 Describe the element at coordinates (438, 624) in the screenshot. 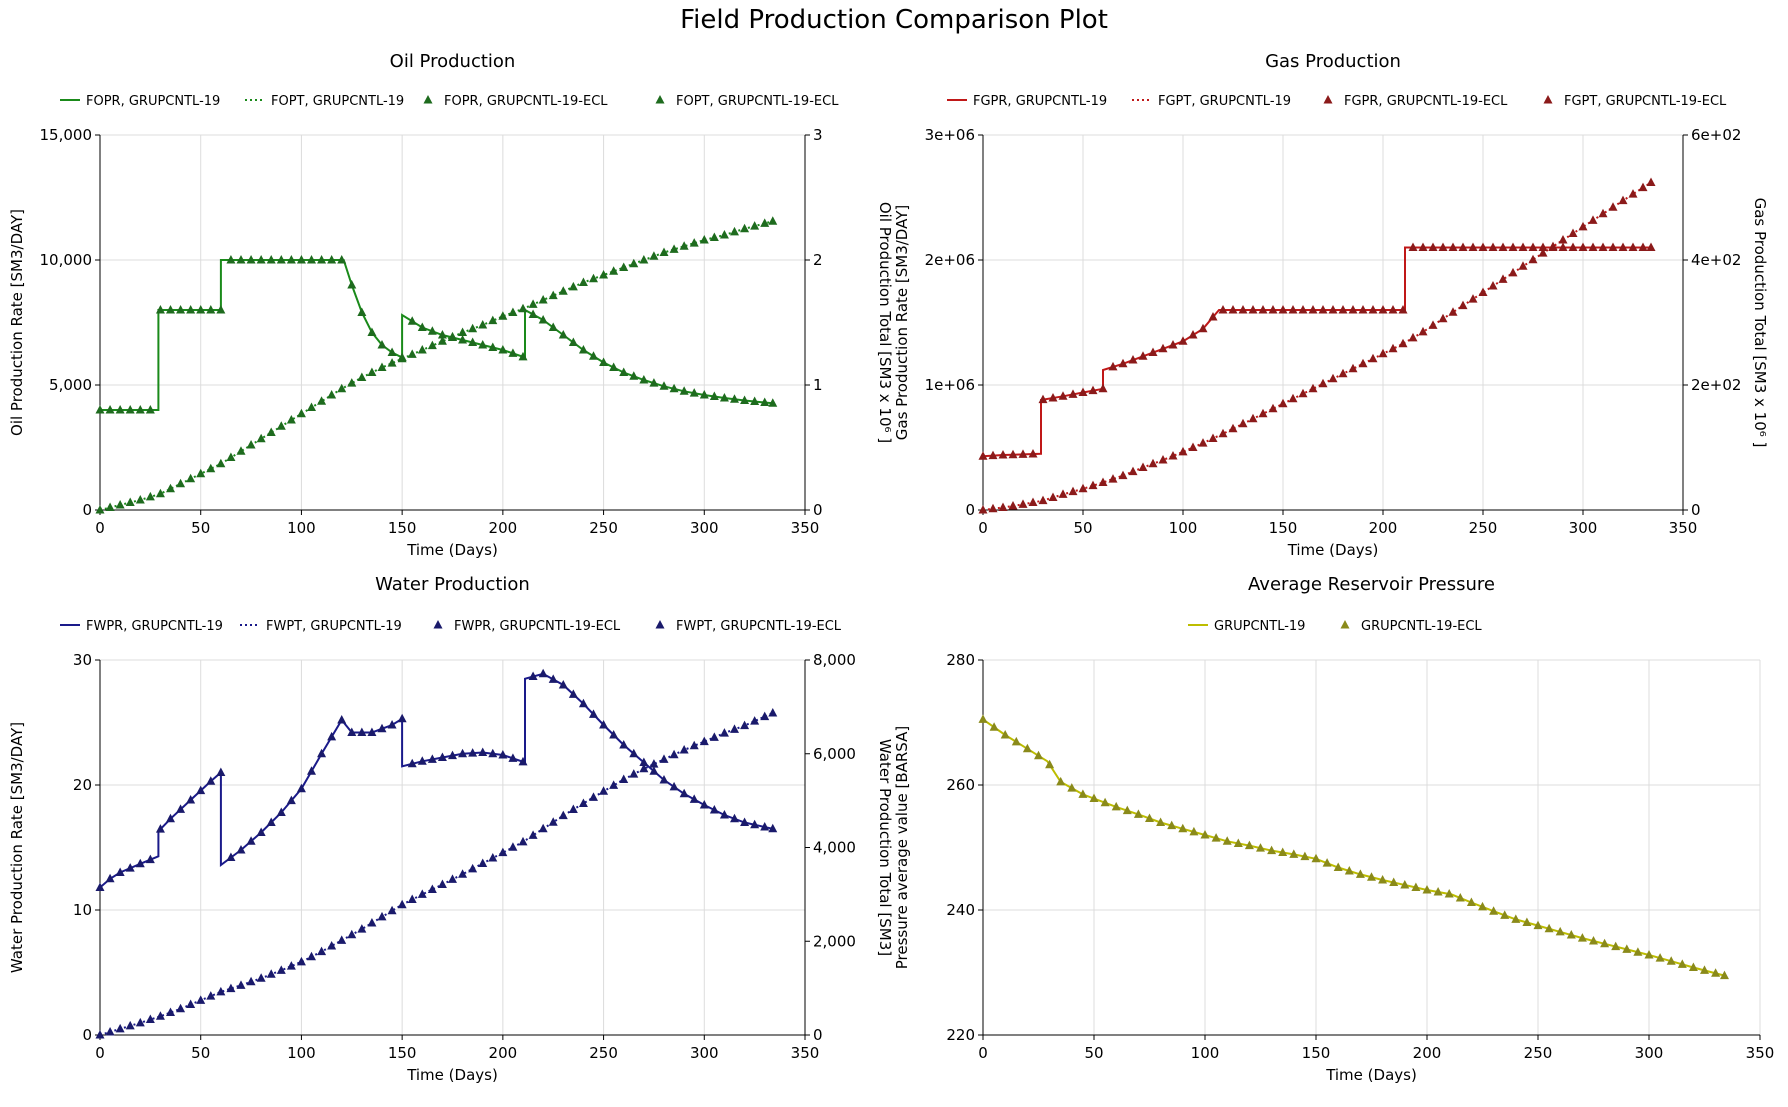

I see `water-legend-marker-swatch` at that location.